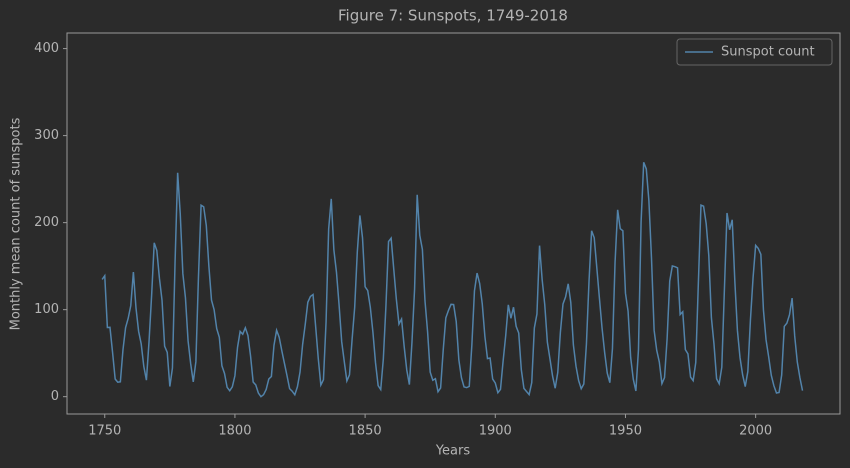 This screenshot has height=468, width=850. What do you see at coordinates (755, 431) in the screenshot?
I see `x-tick-label: 2000` at bounding box center [755, 431].